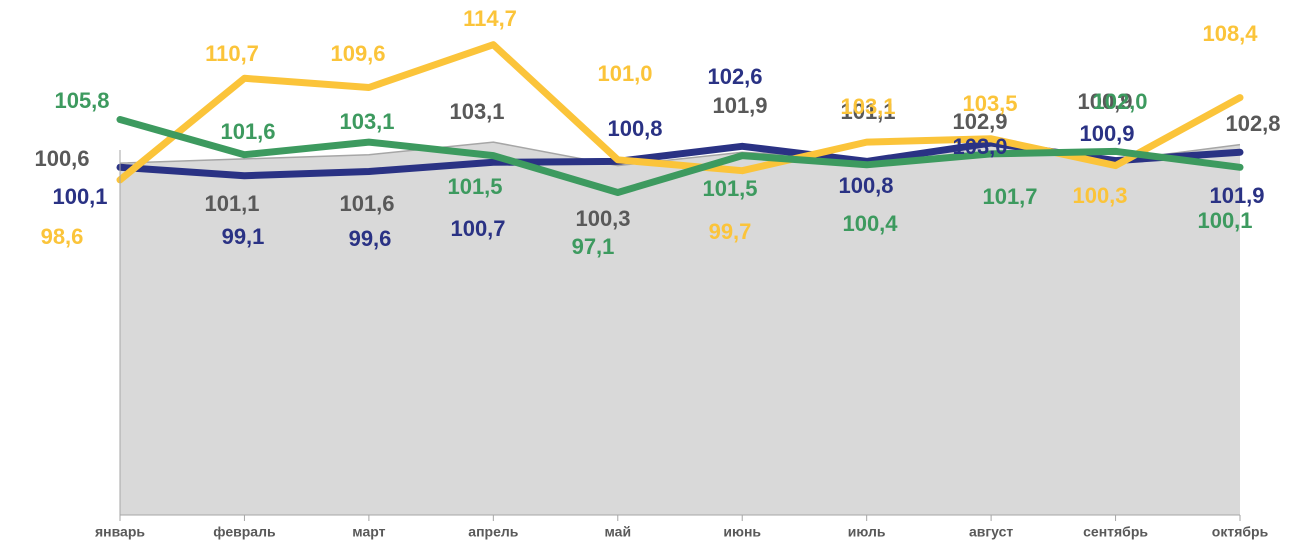 The image size is (1295, 542). I want to click on x-tick-label: февраль, so click(244, 532).